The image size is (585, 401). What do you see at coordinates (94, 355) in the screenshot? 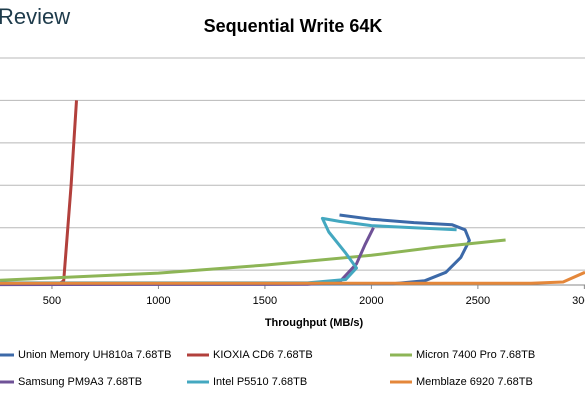
I see `legend-label: Union Memory UH810a 7.68TB` at bounding box center [94, 355].